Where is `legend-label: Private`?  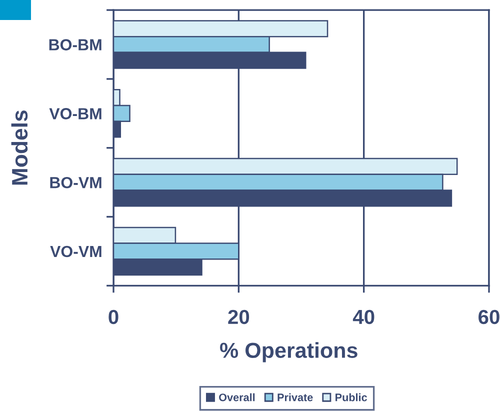 legend-label: Private is located at coordinates (295, 397).